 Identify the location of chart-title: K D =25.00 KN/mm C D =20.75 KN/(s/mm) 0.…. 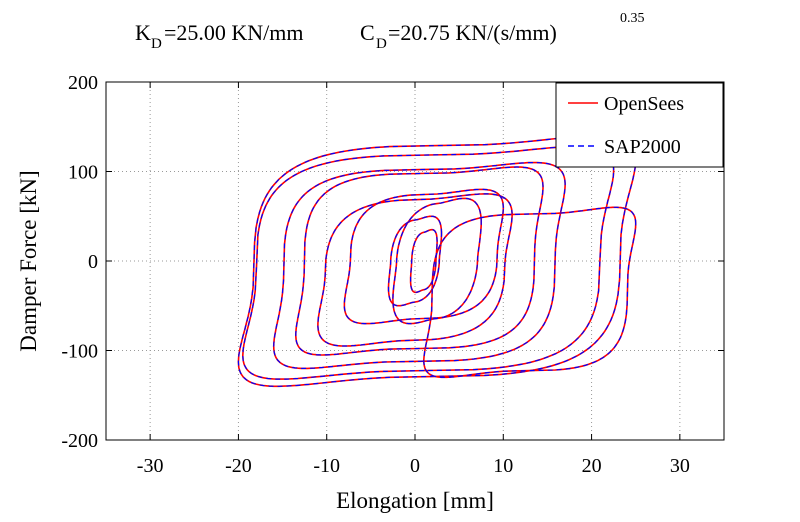
(390, 31).